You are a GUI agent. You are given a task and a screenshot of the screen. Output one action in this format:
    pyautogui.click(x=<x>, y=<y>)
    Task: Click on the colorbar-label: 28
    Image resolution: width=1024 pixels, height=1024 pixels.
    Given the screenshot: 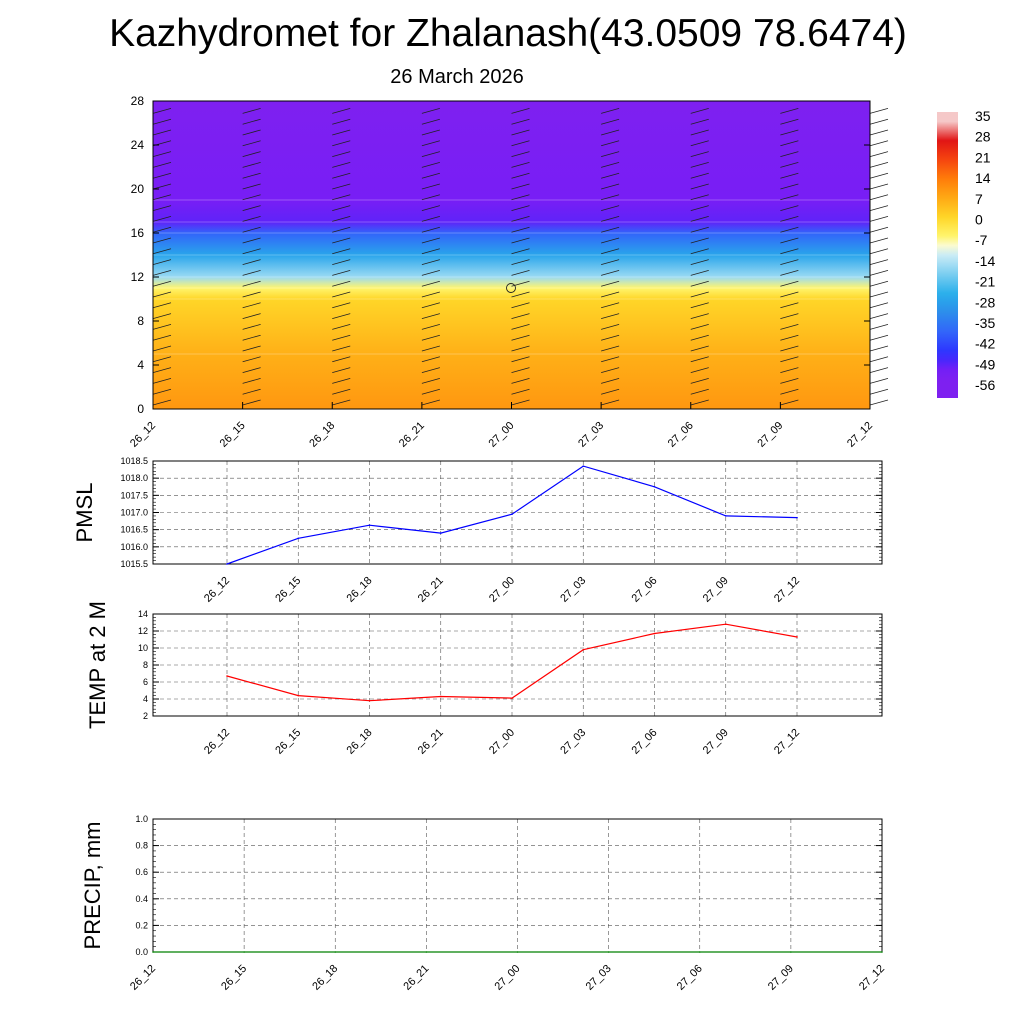 What is the action you would take?
    pyautogui.click(x=983, y=137)
    